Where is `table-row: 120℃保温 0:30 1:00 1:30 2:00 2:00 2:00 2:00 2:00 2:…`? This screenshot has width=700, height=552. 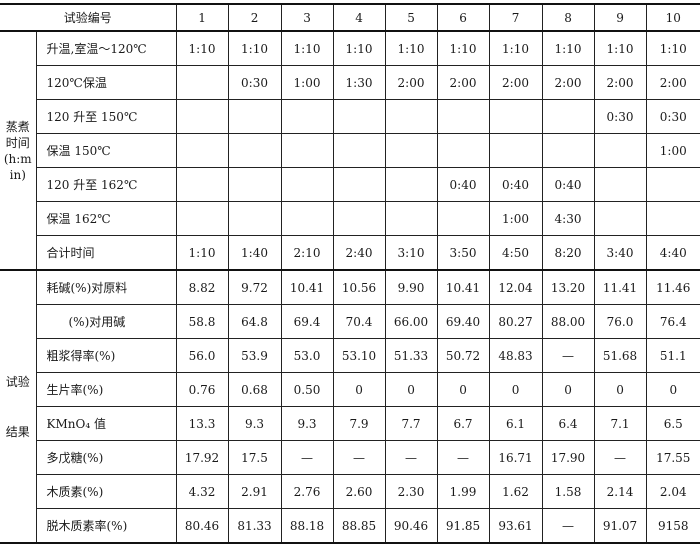 table-row: 120℃保温 0:30 1:00 1:30 2:00 2:00 2:00 2:00 2:00 2:… is located at coordinates (350, 82).